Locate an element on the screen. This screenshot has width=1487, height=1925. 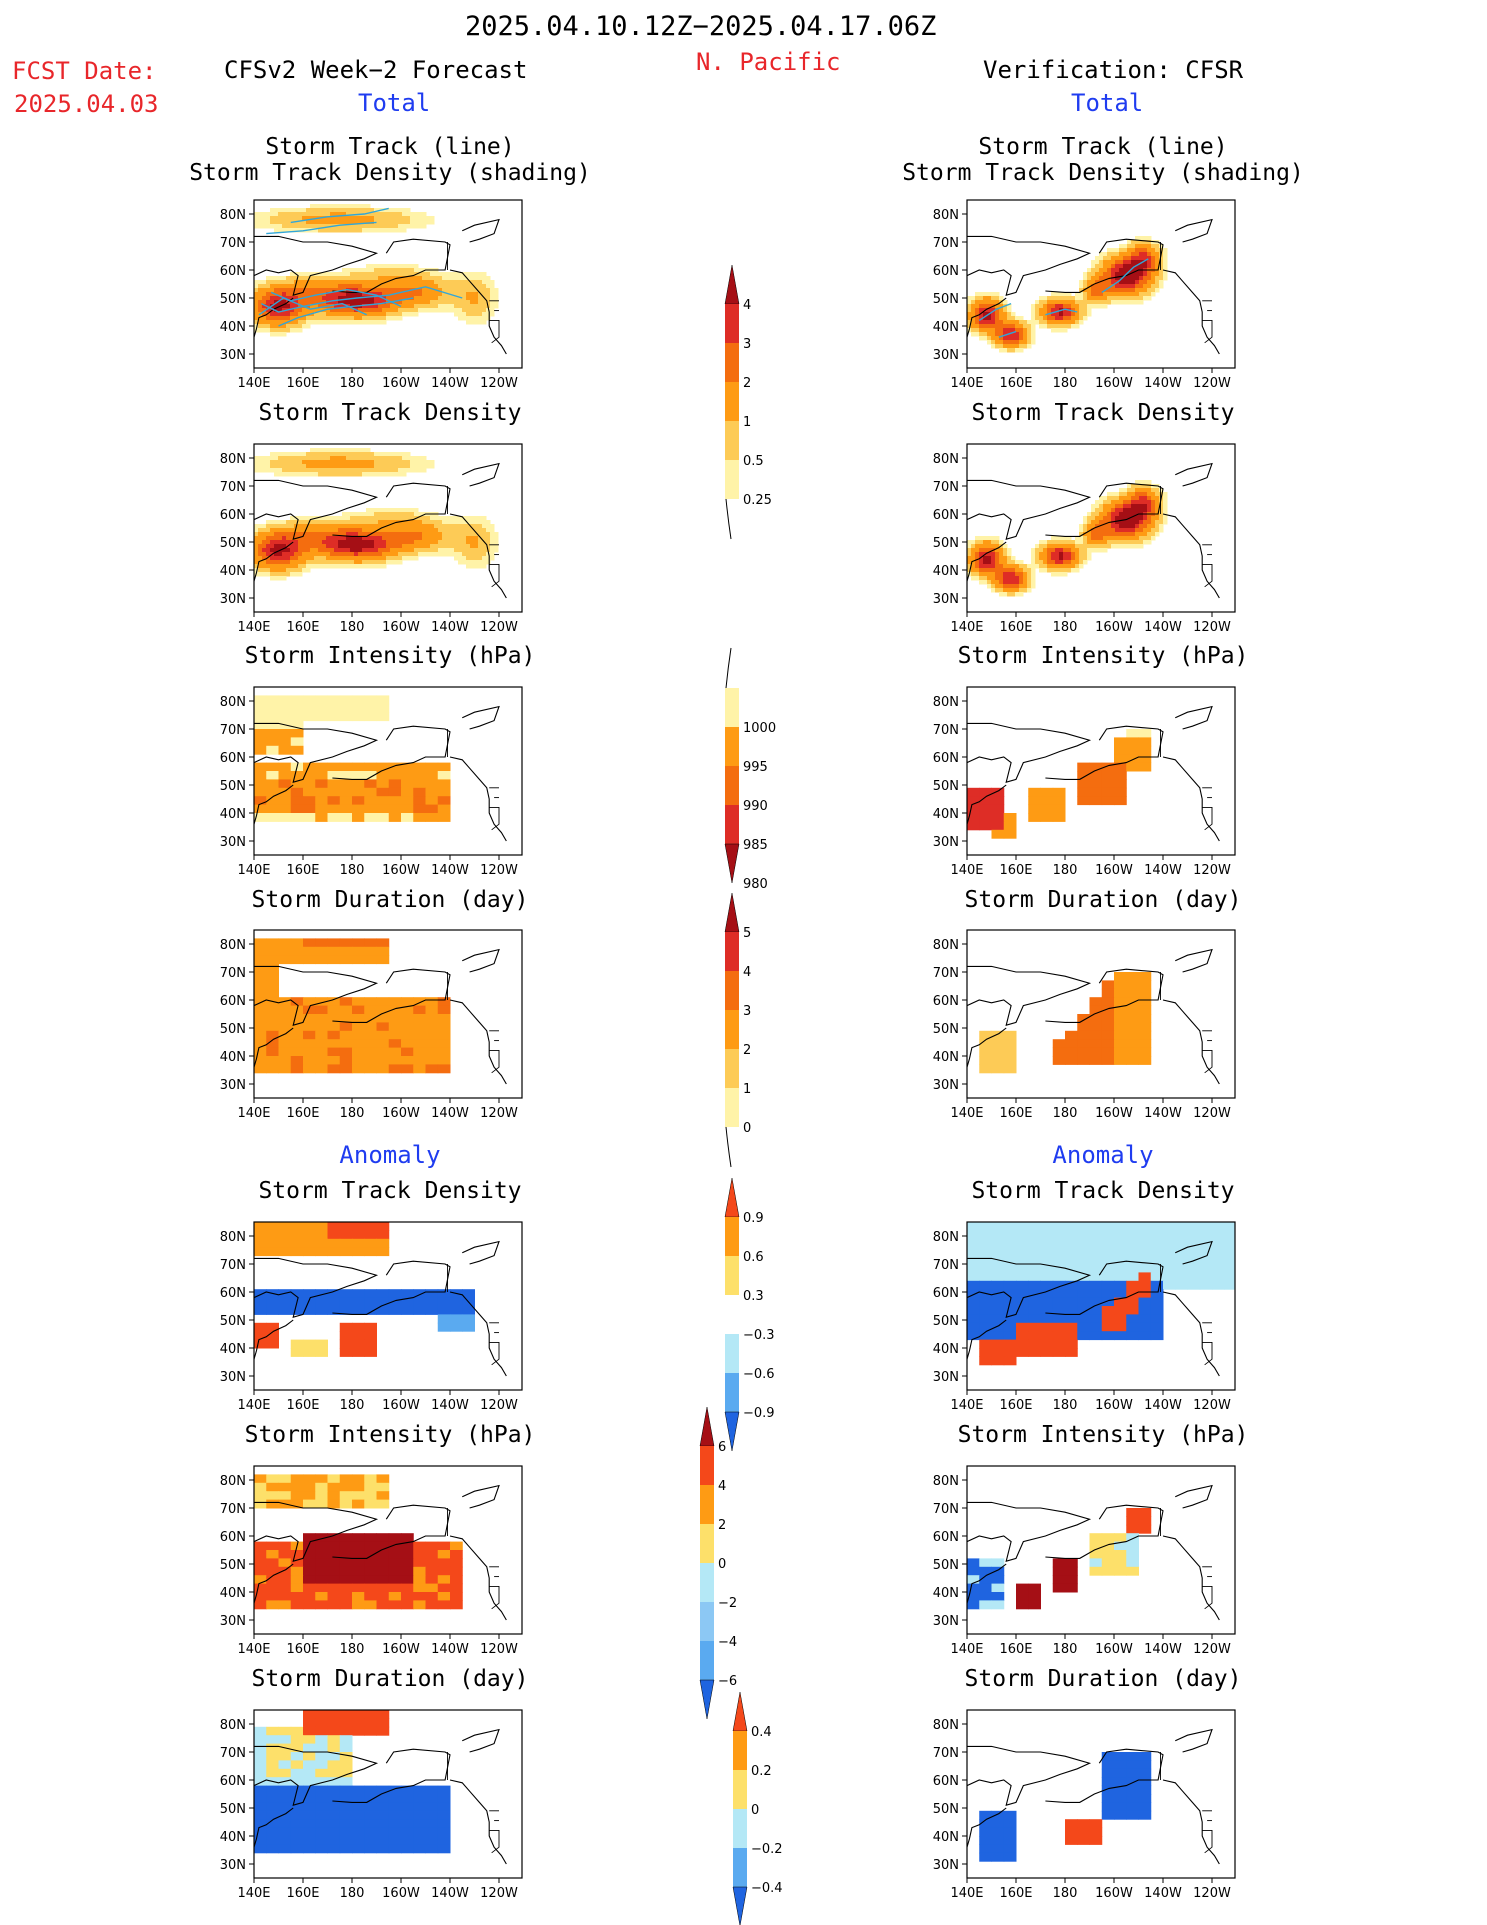
region-title: N. Pacific is located at coordinates (768, 62).